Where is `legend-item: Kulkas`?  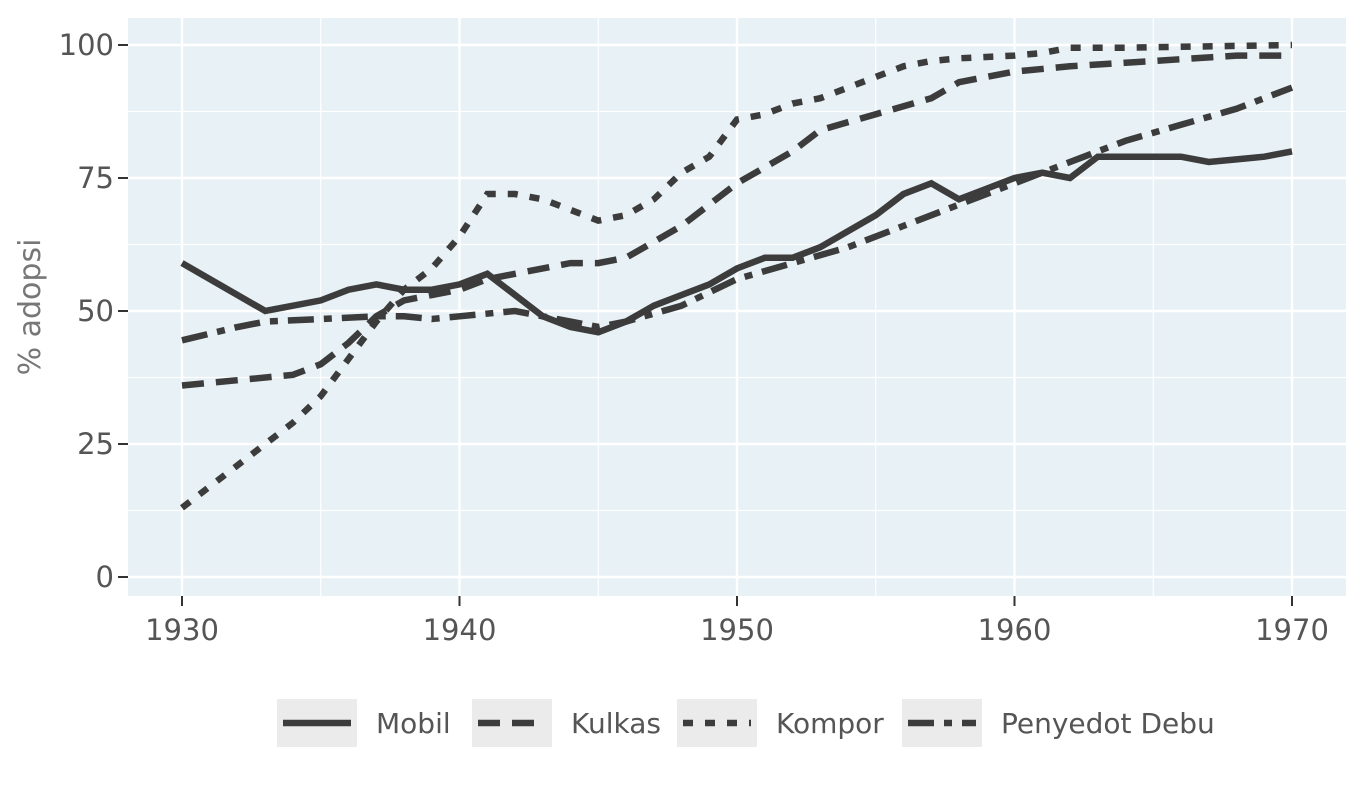 legend-item: Kulkas is located at coordinates (566, 723).